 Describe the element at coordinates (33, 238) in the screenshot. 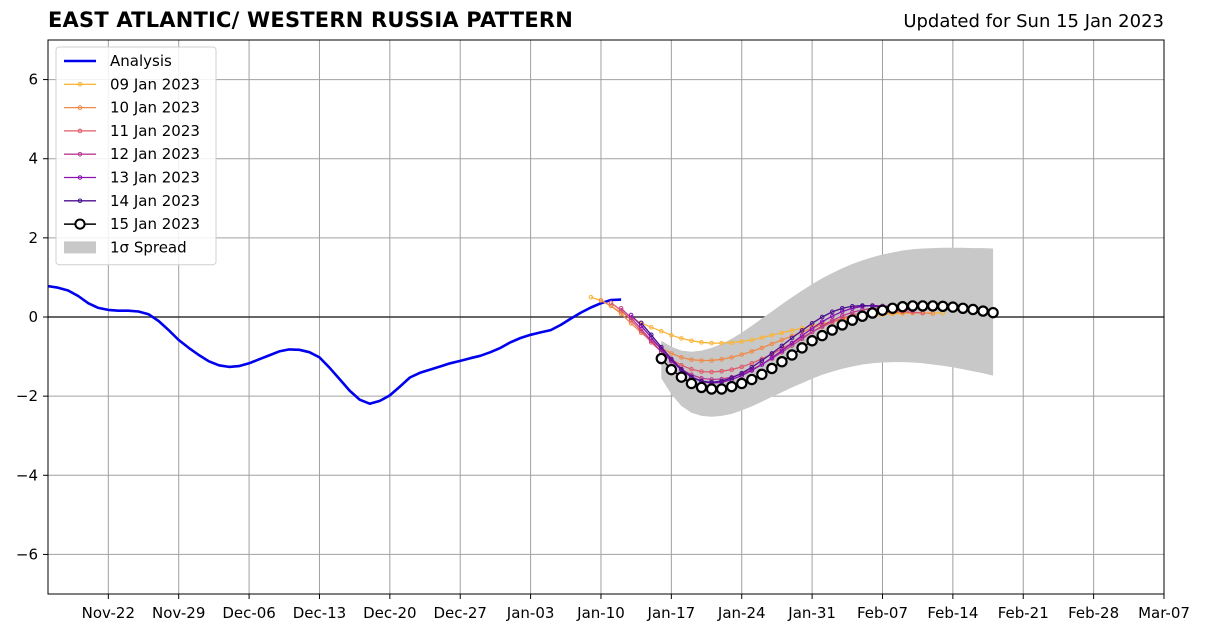

I see `y-tick-label: 2` at that location.